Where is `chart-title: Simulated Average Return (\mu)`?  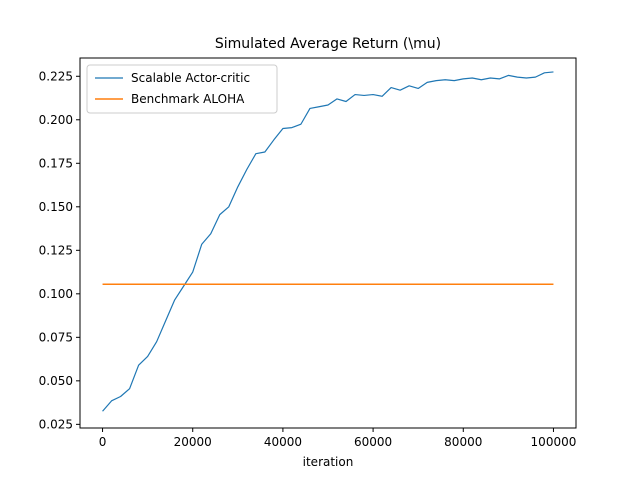 chart-title: Simulated Average Return (\mu) is located at coordinates (328, 44).